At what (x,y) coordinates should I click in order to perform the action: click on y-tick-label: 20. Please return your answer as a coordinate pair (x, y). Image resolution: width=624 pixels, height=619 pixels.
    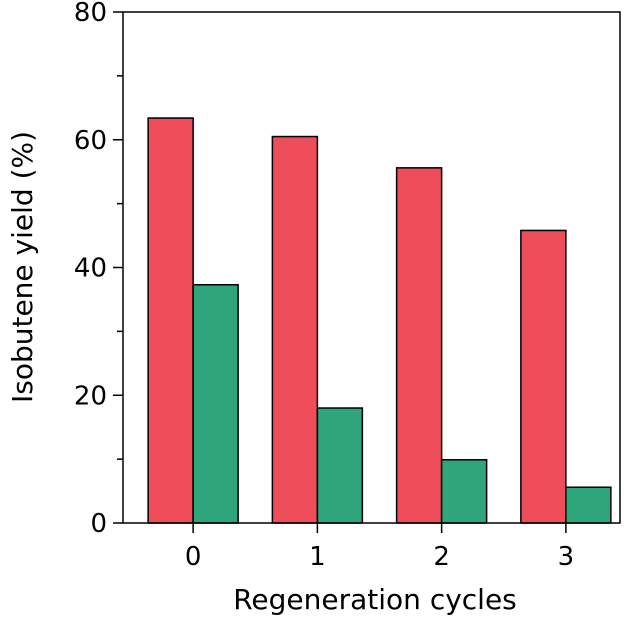
    Looking at the image, I should click on (90, 396).